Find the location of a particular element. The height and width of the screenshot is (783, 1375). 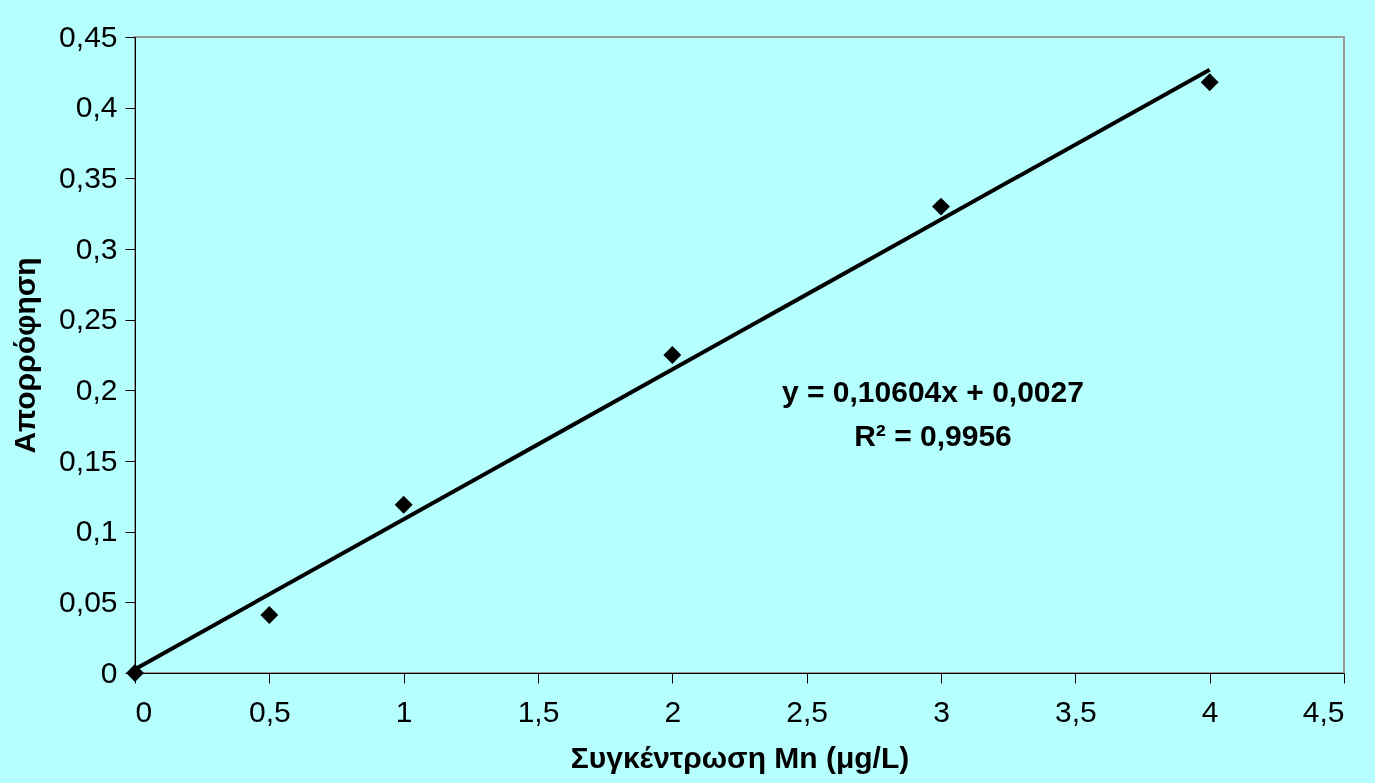

y-tick-label: 0,2 is located at coordinates (96, 389).